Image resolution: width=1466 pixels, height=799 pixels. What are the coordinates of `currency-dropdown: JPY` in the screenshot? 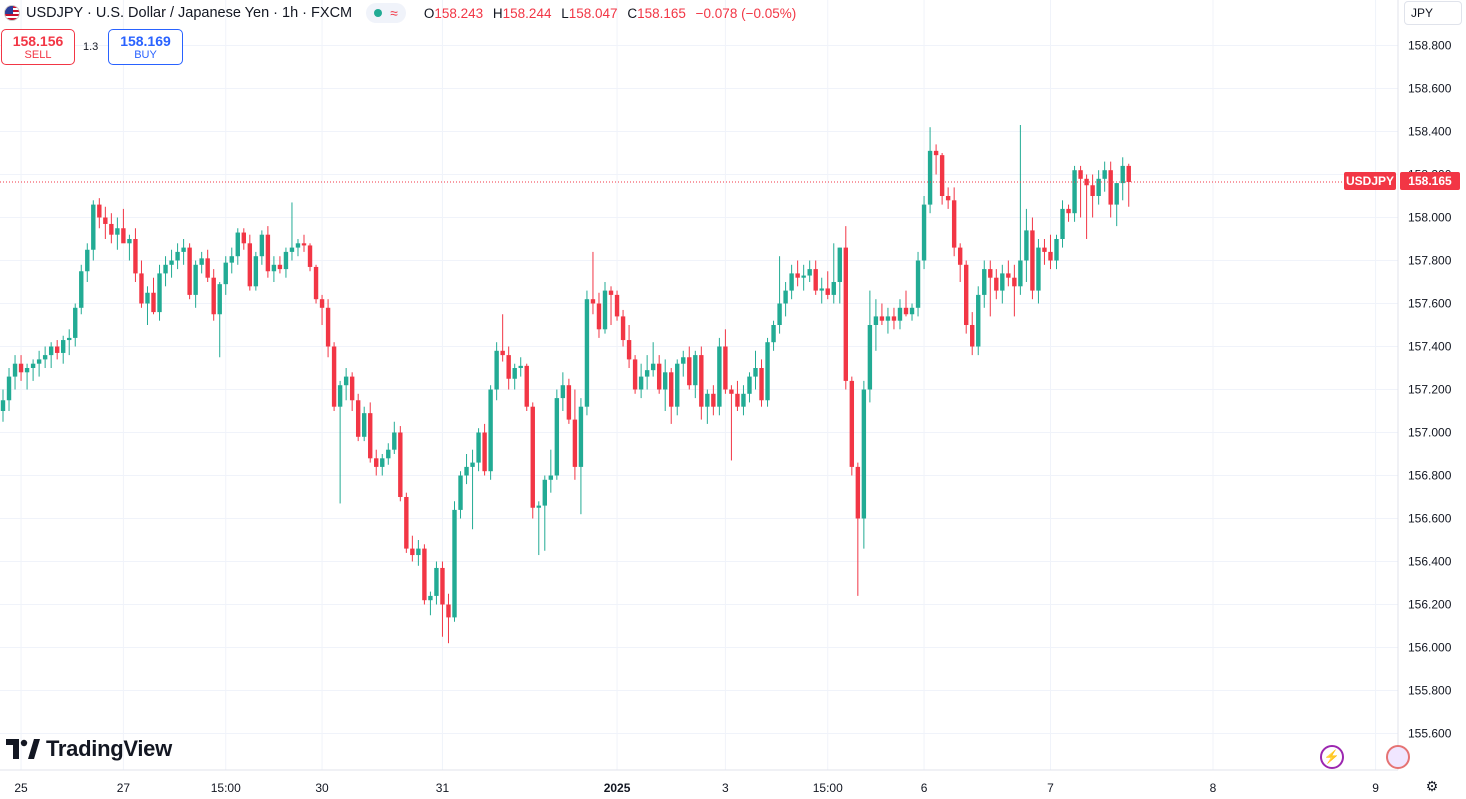 It's located at (1433, 13).